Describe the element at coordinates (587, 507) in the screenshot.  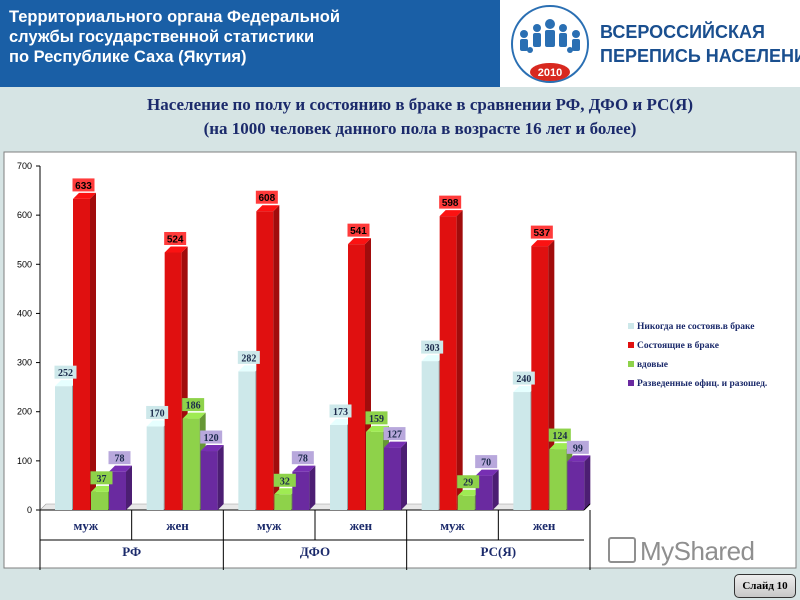
I see `floor-edge` at that location.